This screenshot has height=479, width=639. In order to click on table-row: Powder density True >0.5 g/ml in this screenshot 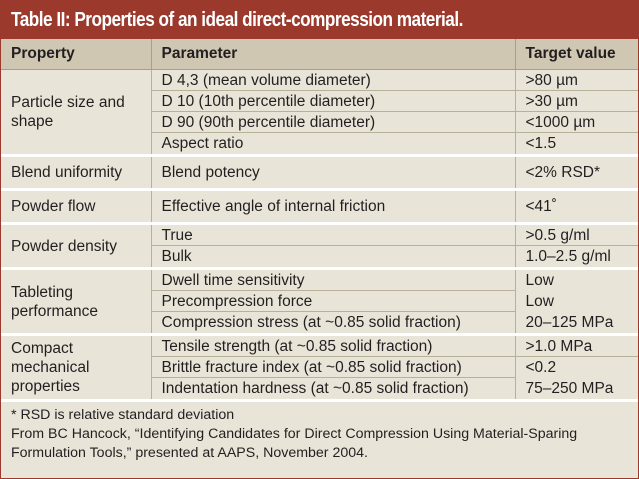, I will do `click(319, 245)`.